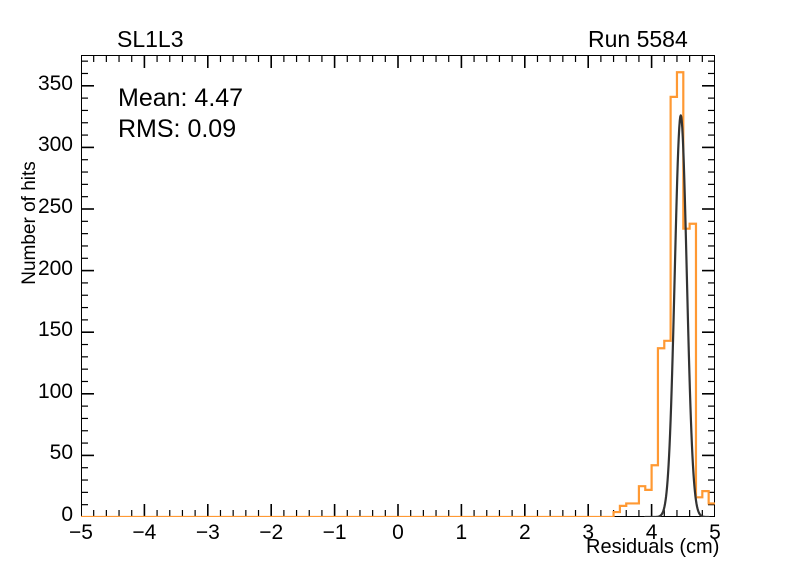 Image resolution: width=796 pixels, height=572 pixels. Describe the element at coordinates (271, 532) in the screenshot. I see `x-tick-label: −2` at that location.